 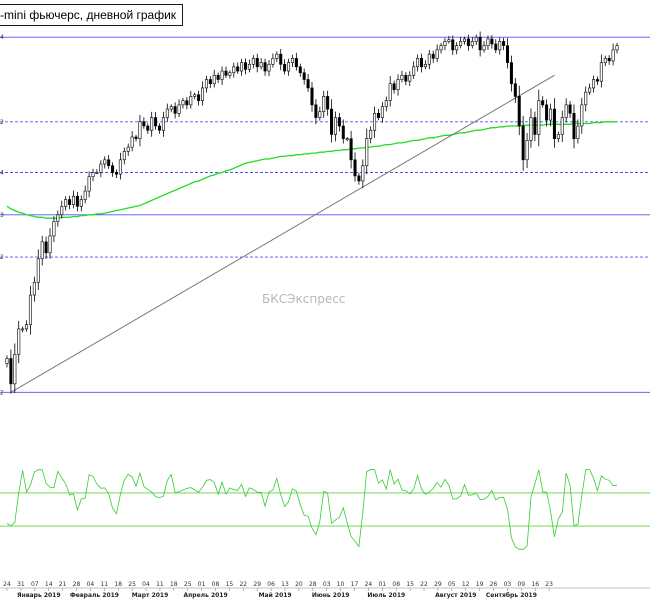 What do you see at coordinates (21, 584) in the screenshot?
I see `x-tick-label: 31` at bounding box center [21, 584].